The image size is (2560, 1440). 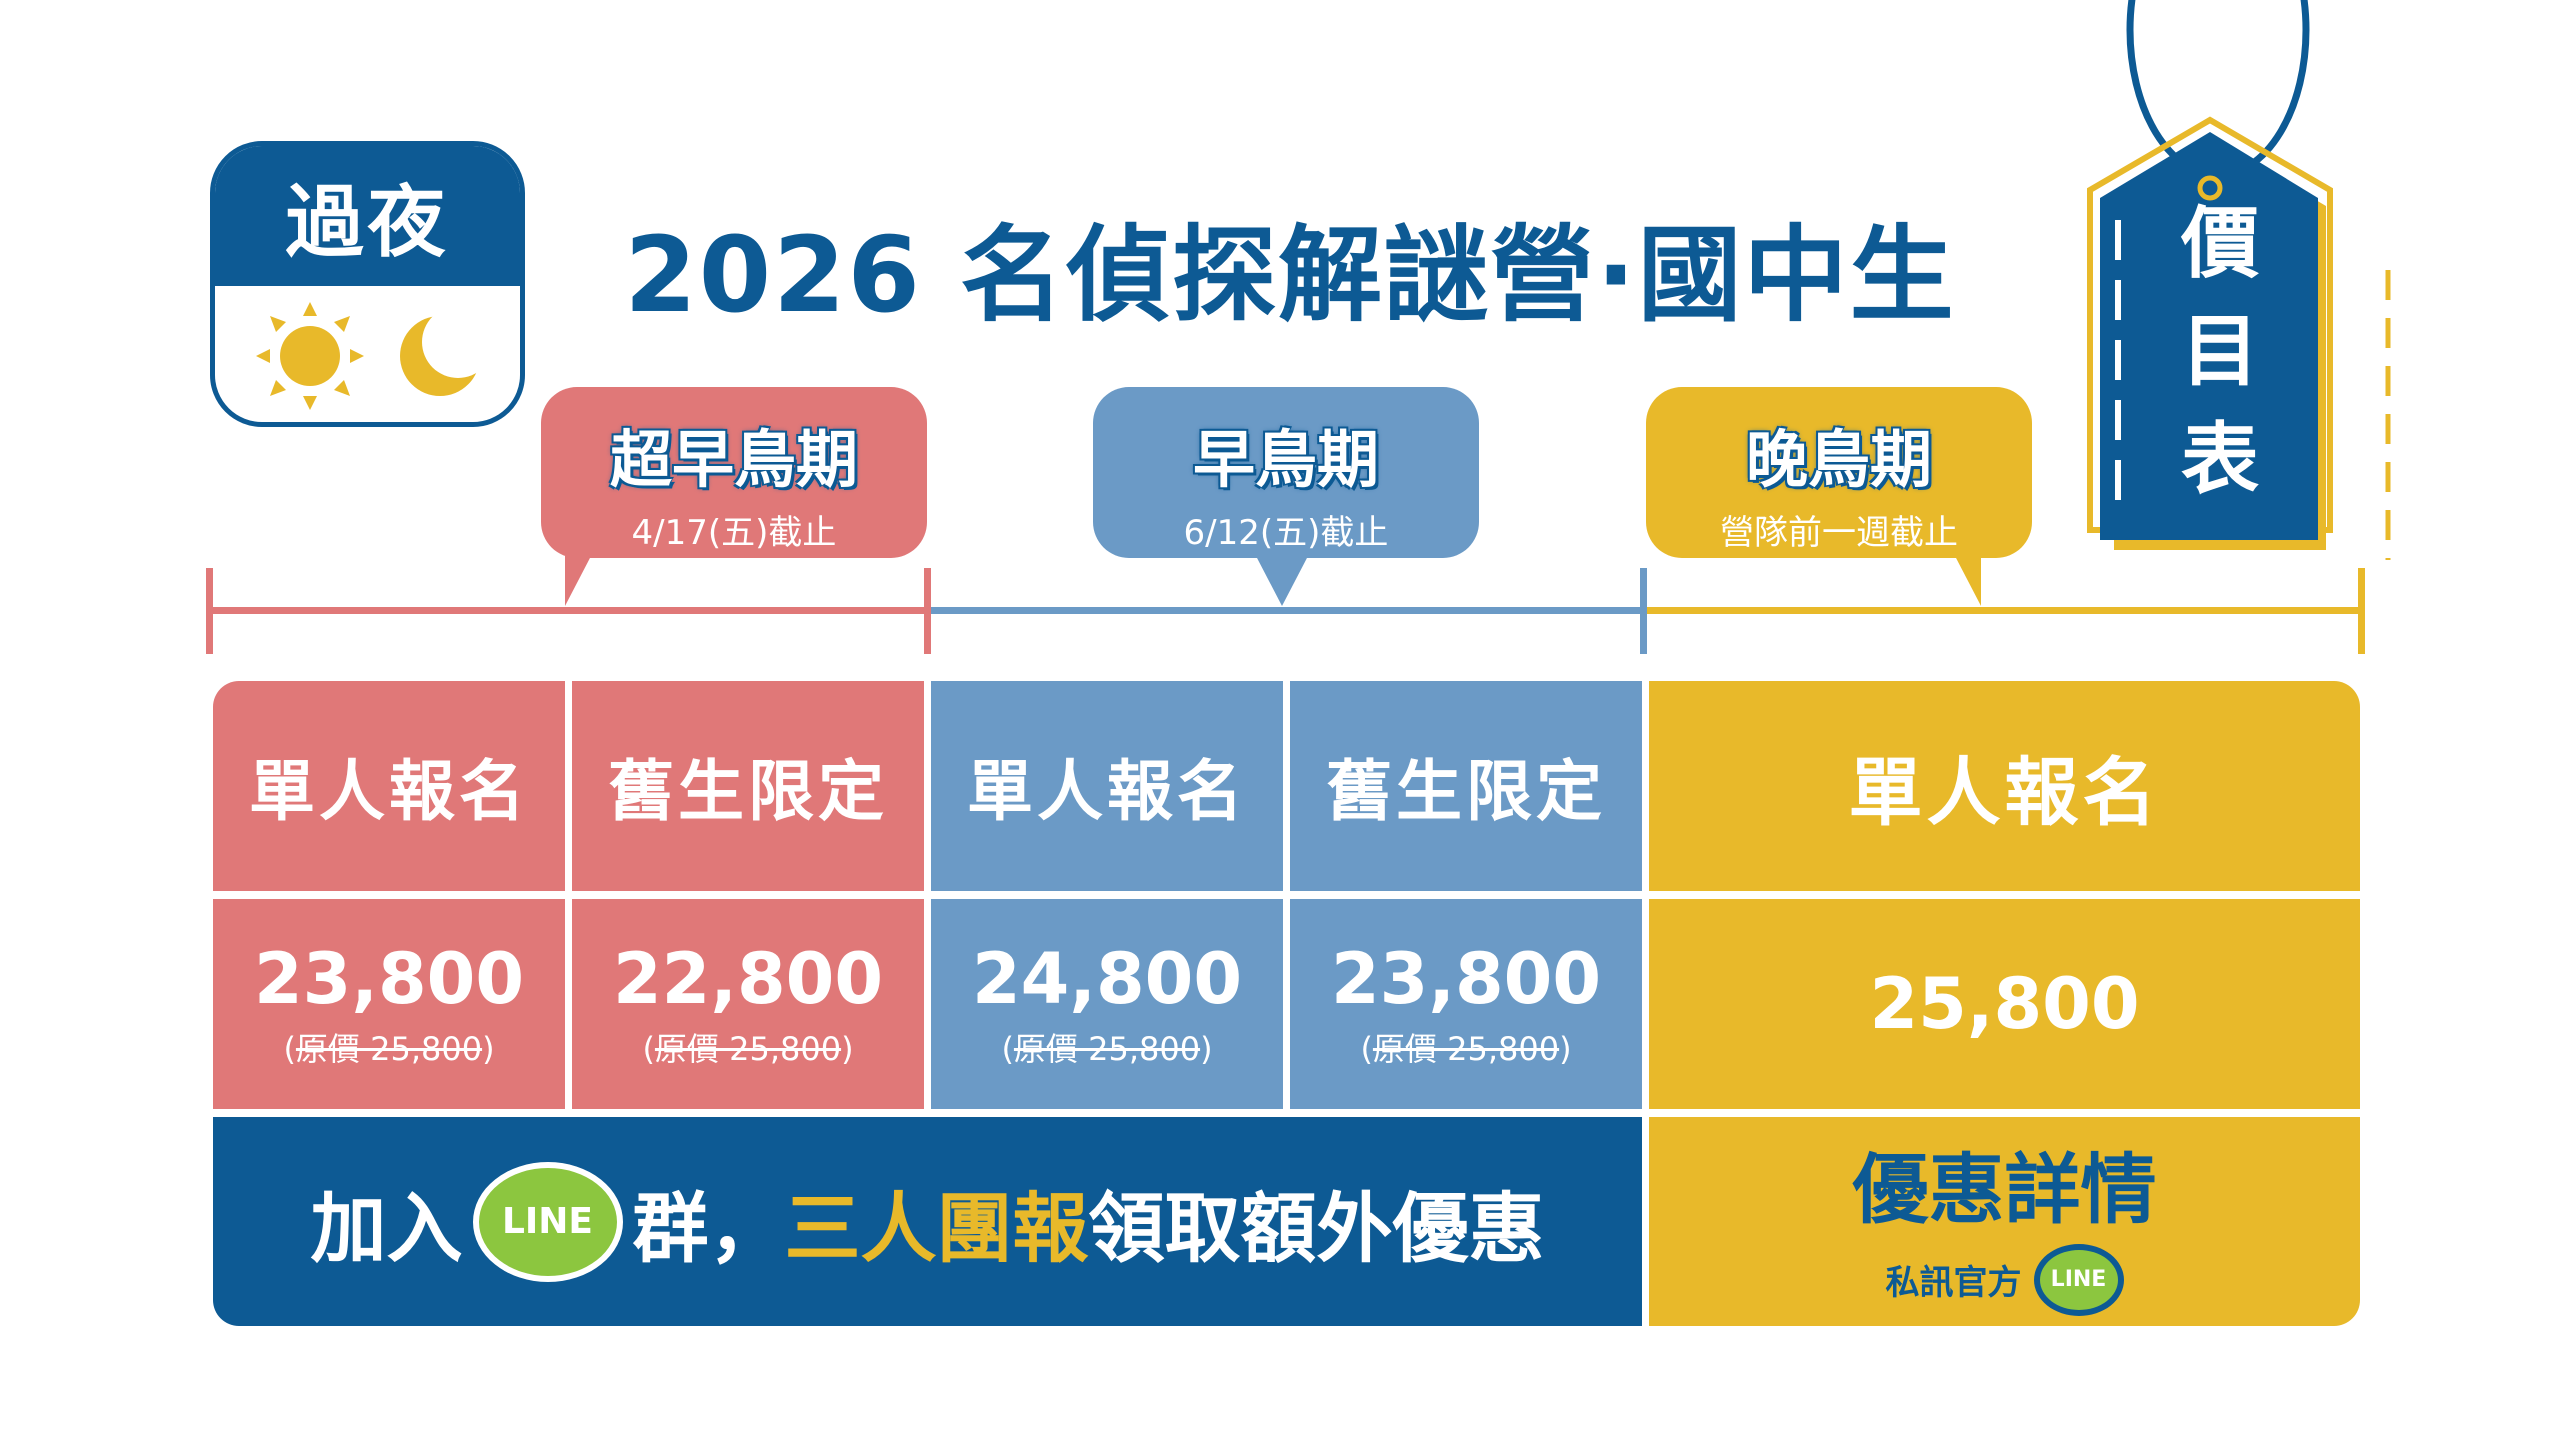 I want to click on period-name: 晚鳥期, so click(x=1838, y=459).